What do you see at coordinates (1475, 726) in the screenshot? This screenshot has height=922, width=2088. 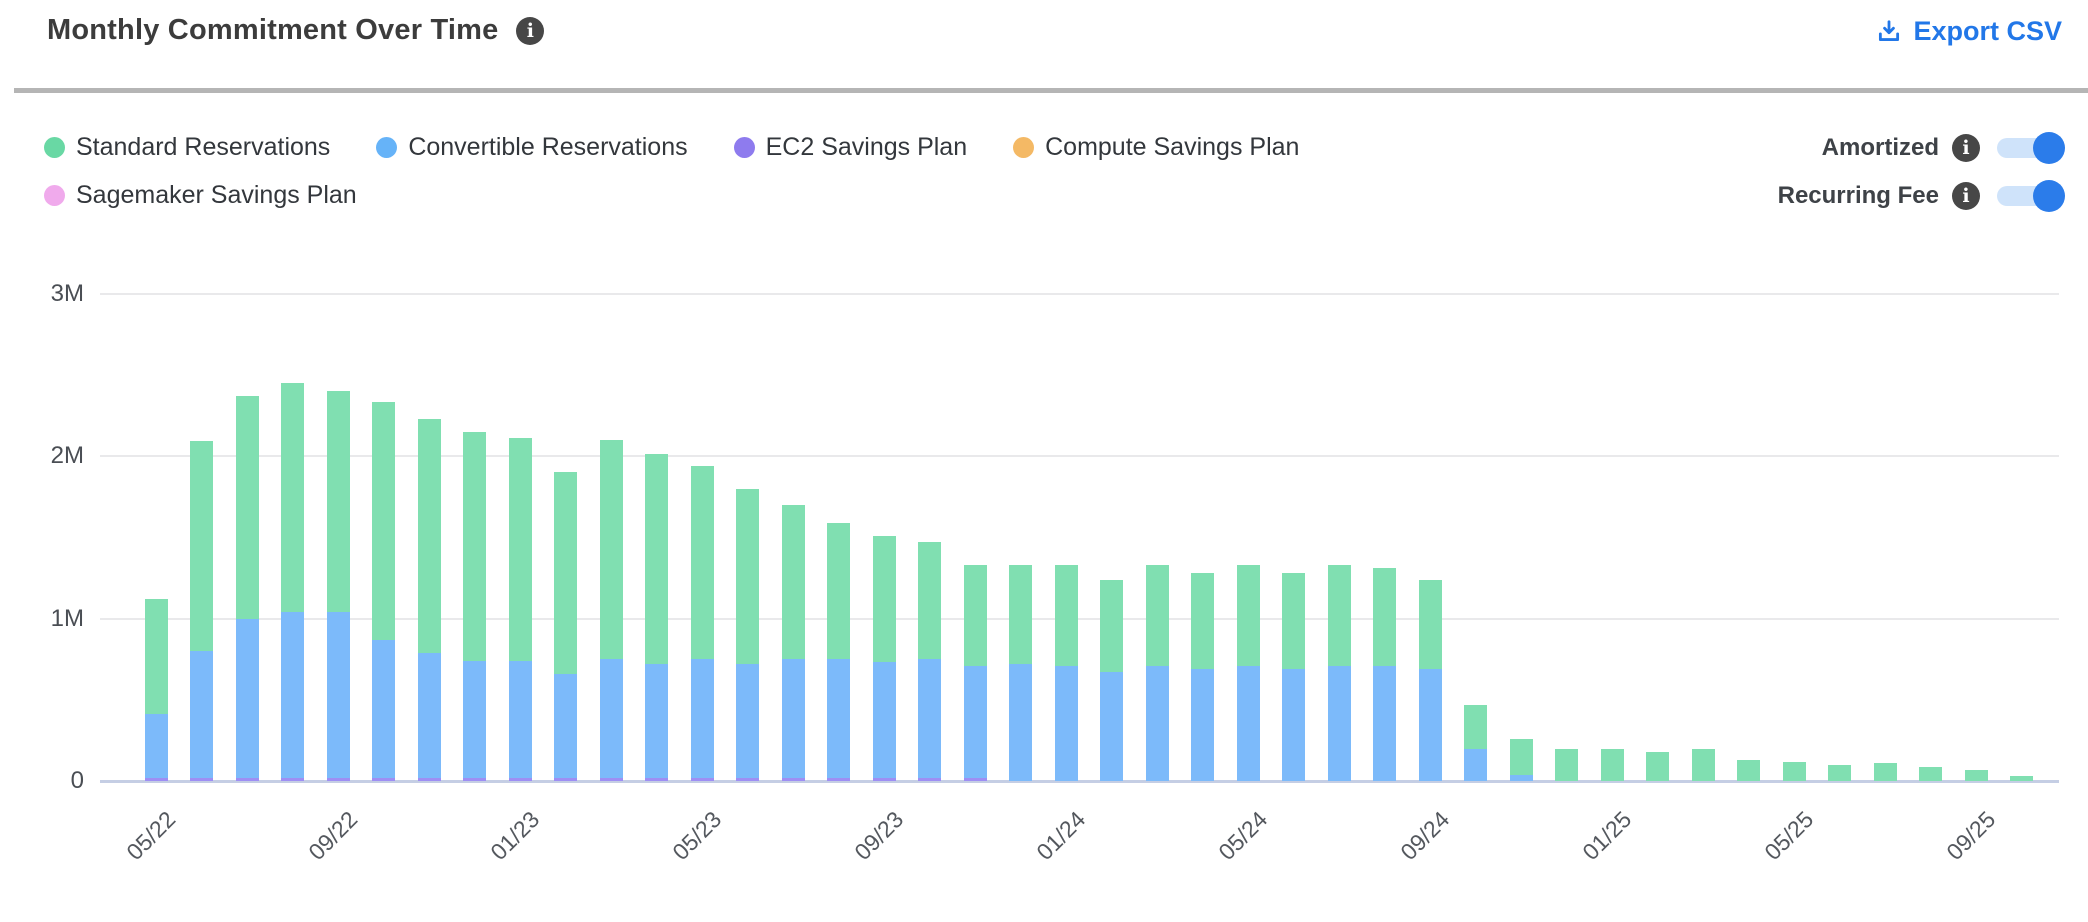 I see `bar-segment-standard-reservations-10/24` at bounding box center [1475, 726].